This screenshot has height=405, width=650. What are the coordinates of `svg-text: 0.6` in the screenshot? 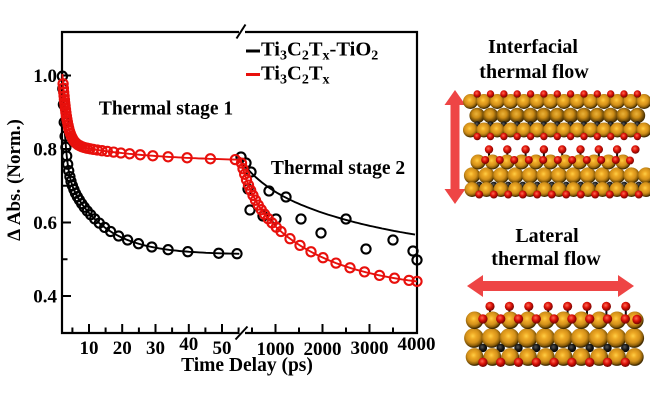 It's located at (45, 223).